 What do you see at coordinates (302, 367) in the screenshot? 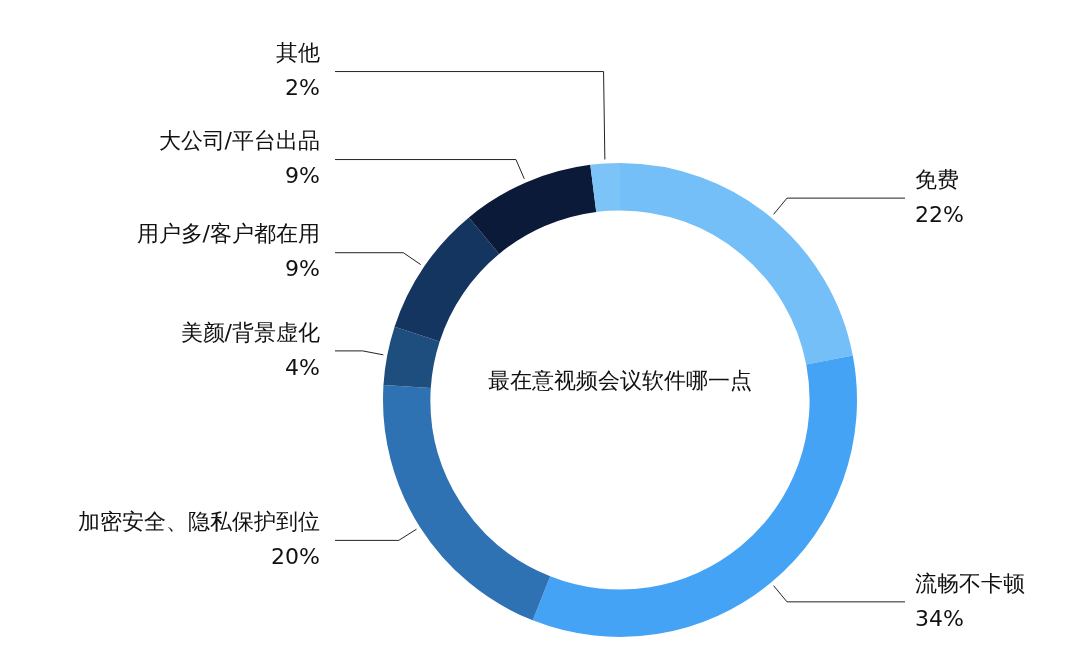
I see `data-label: 4%` at bounding box center [302, 367].